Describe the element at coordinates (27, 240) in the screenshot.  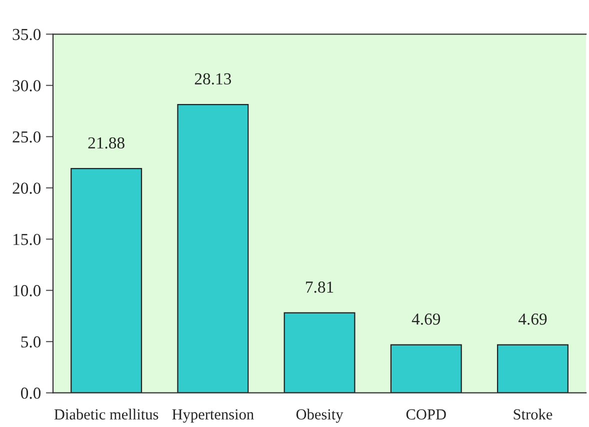
I see `y-tick-label: 15.0` at that location.